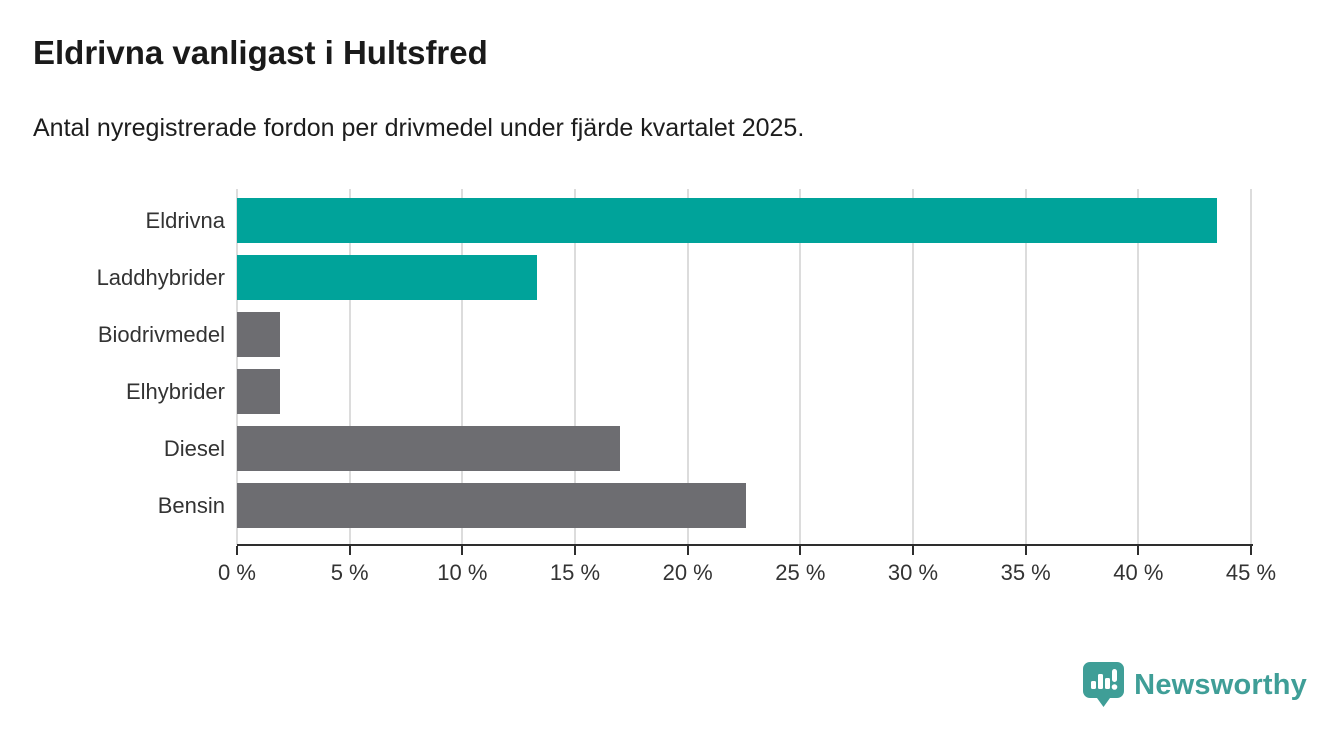 This screenshot has height=733, width=1340. Describe the element at coordinates (194, 448) in the screenshot. I see `category-label-diesel: Diesel` at that location.